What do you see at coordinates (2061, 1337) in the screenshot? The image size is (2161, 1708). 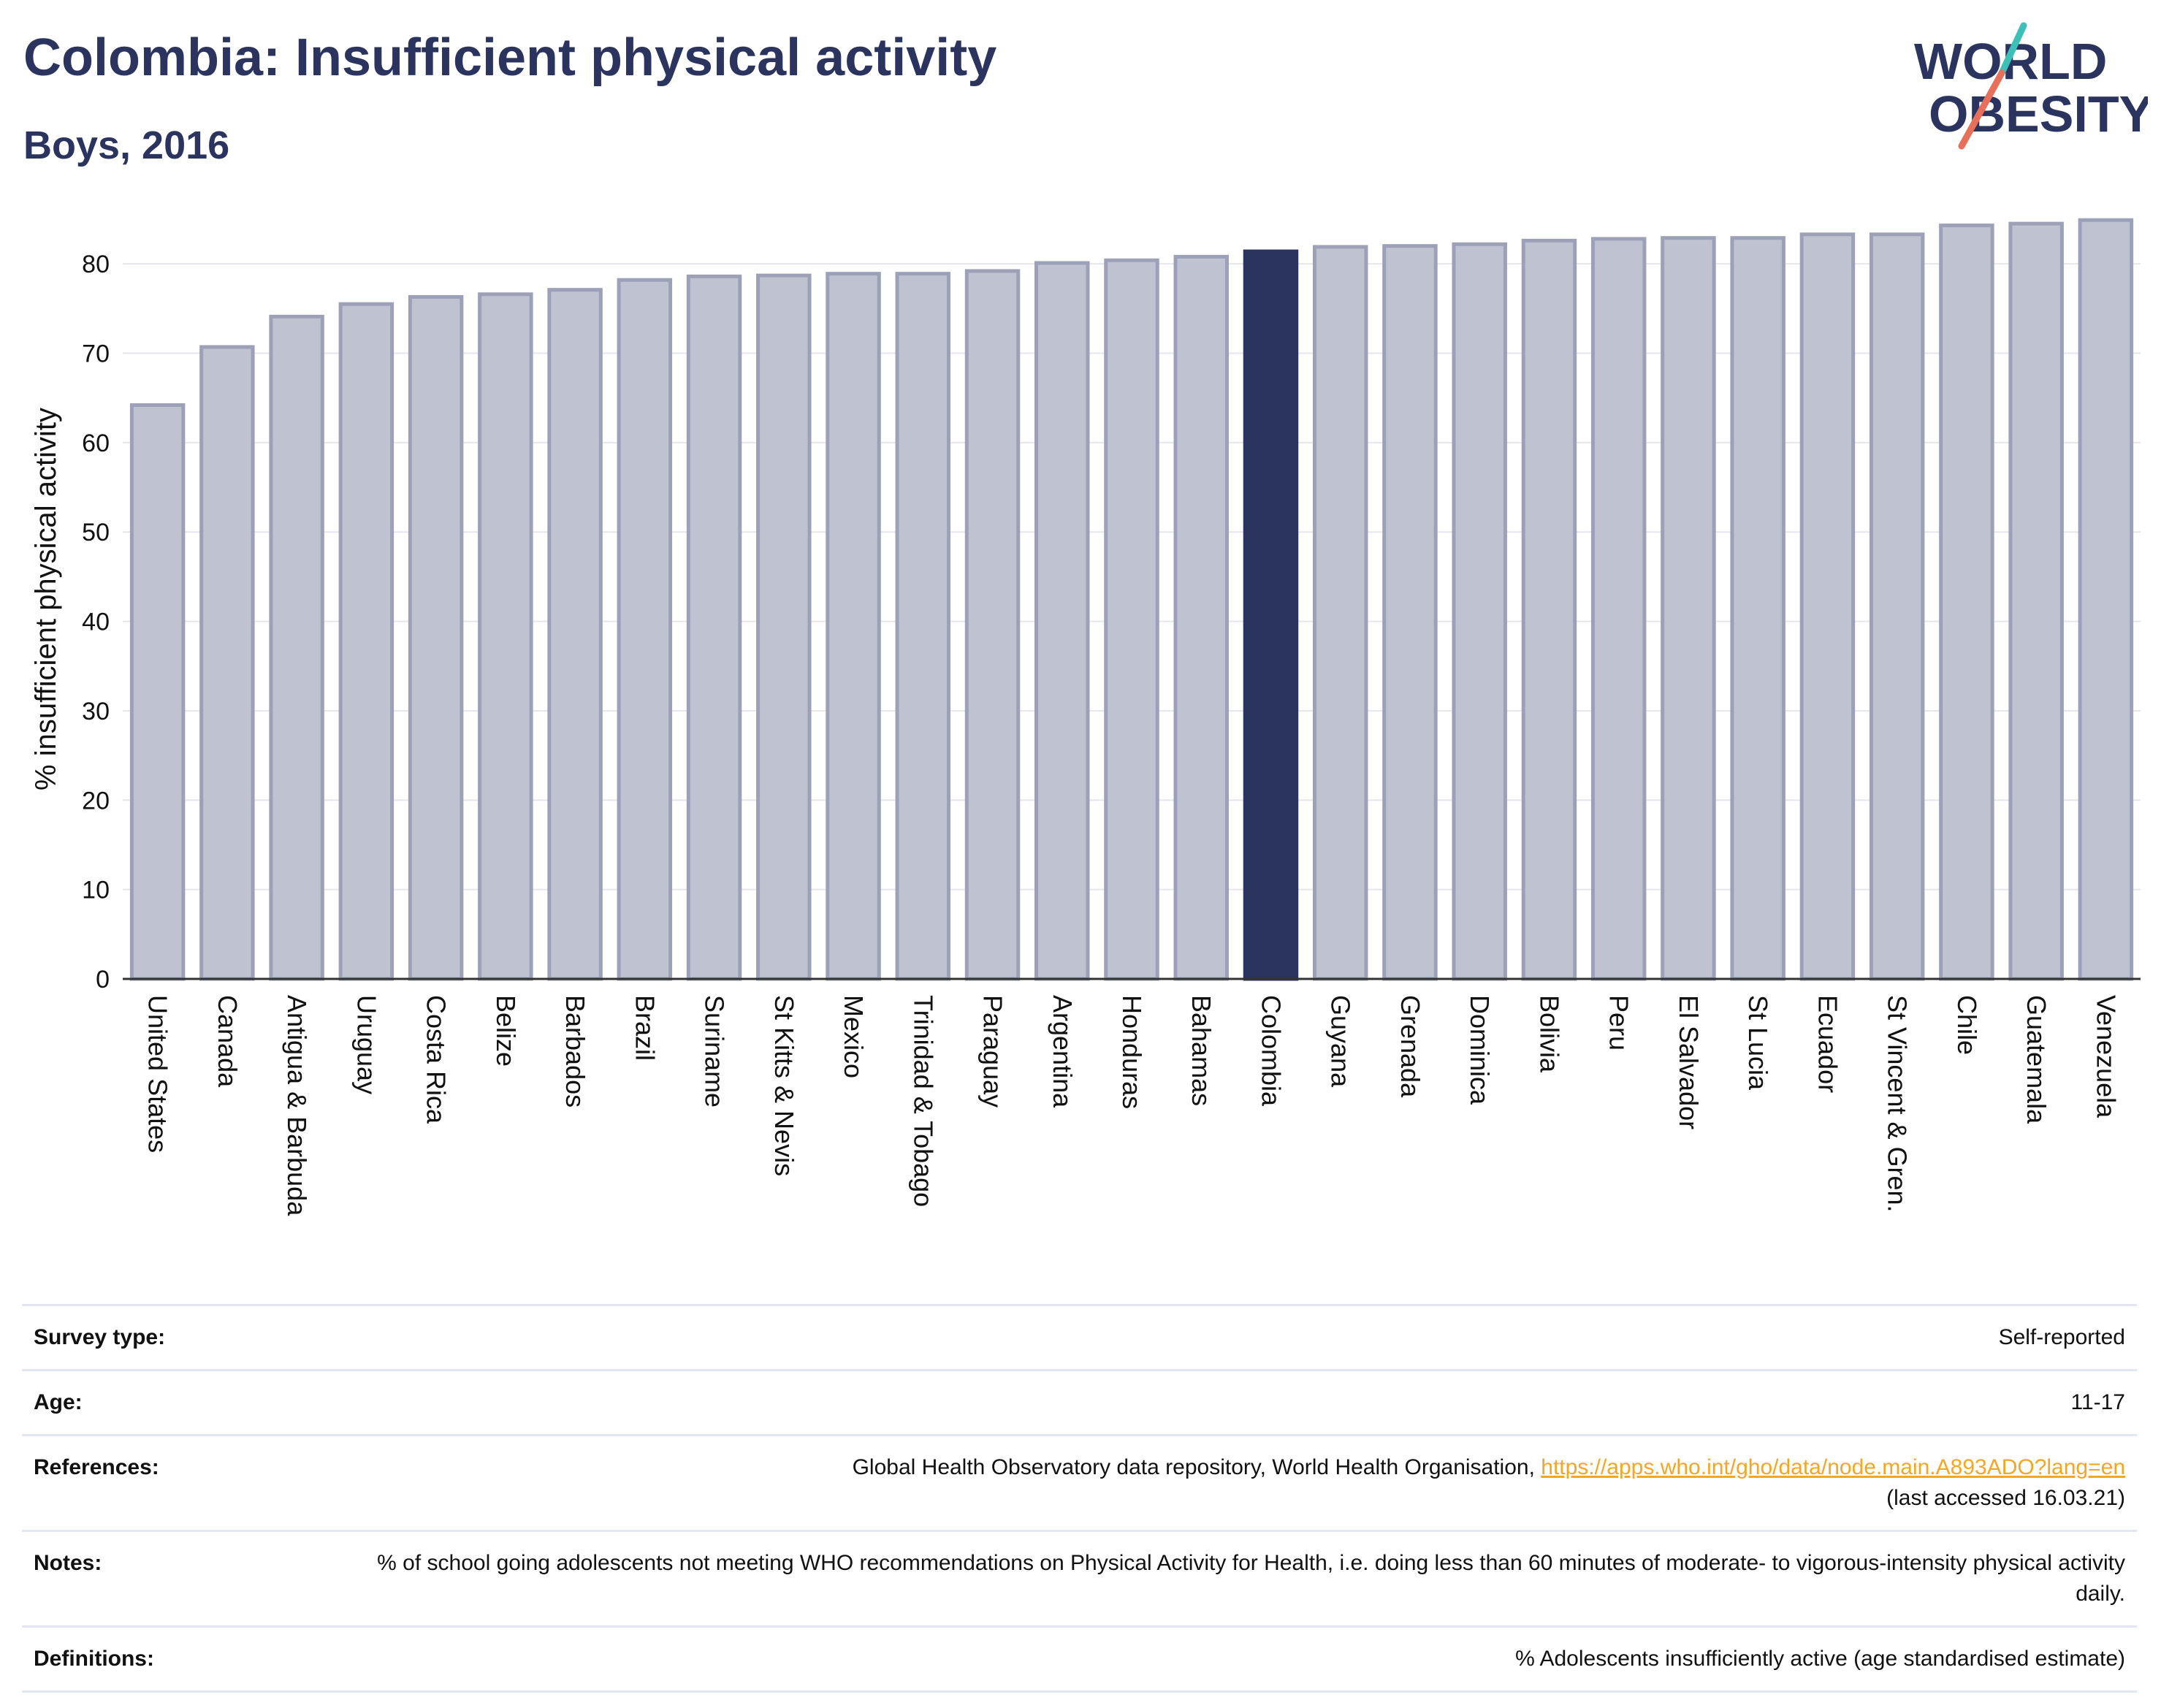 I see `info-value: Self-reported` at bounding box center [2061, 1337].